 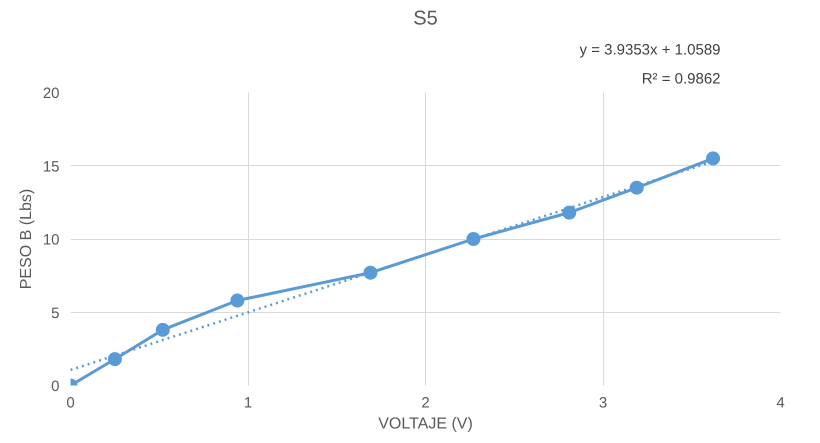 I want to click on y-tick-label: 5, so click(x=55, y=313).